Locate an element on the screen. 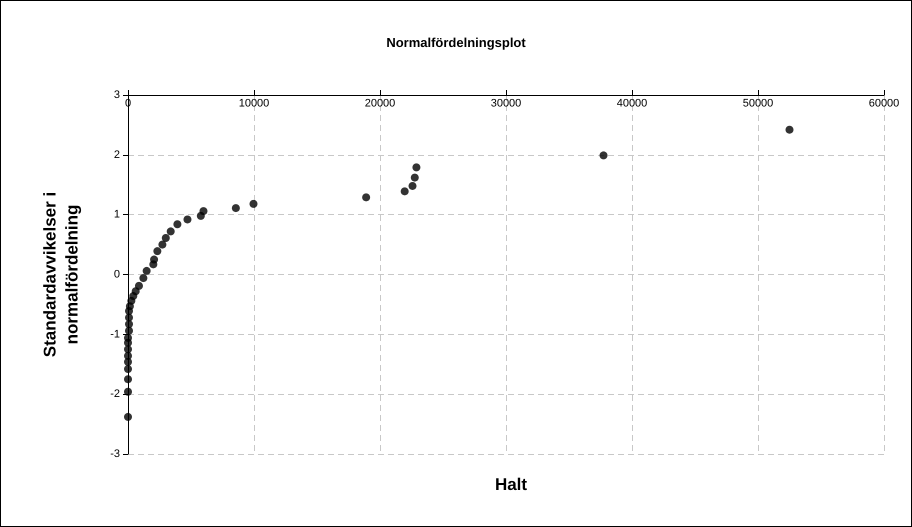  y-tick-label: 0 is located at coordinates (117, 274).